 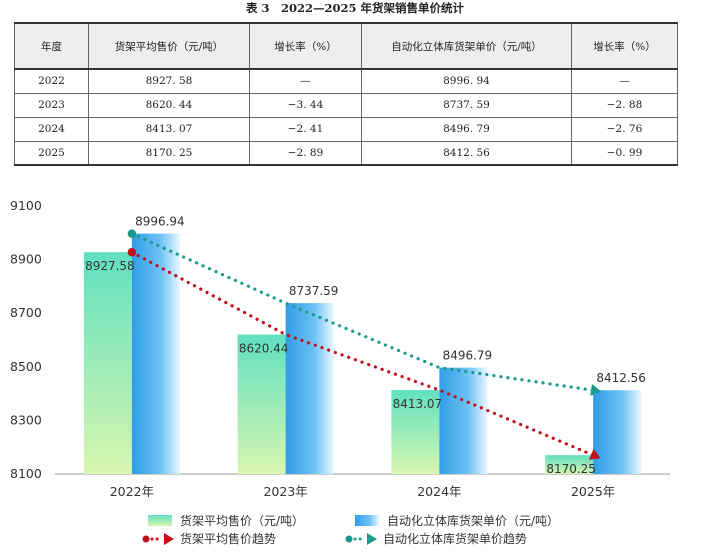 I want to click on cell-auto-price: 8496. 79, so click(x=466, y=129).